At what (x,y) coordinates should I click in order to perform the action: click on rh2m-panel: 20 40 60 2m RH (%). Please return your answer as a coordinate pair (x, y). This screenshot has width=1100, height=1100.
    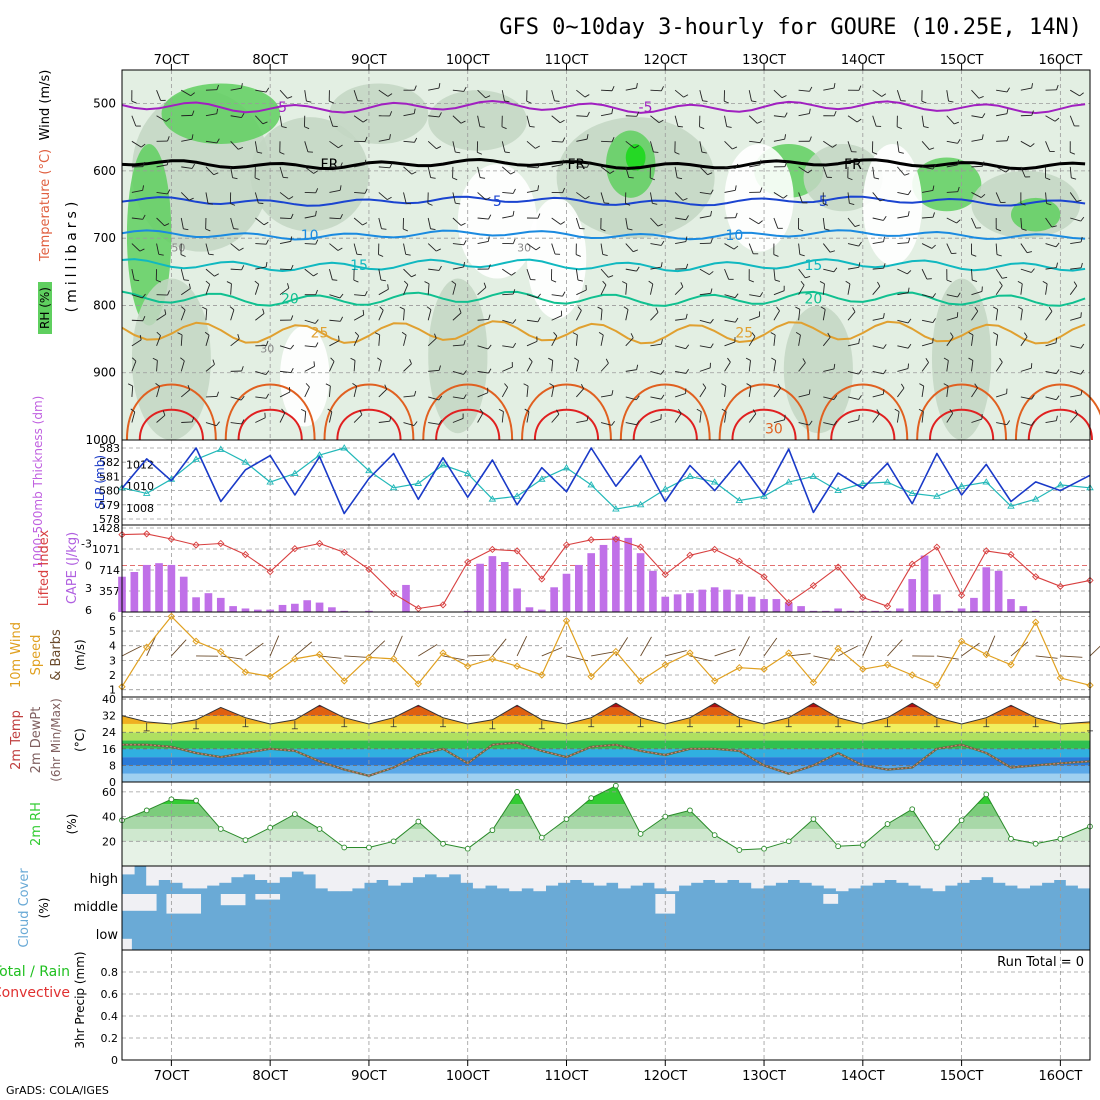
    Looking at the image, I should click on (561, 824).